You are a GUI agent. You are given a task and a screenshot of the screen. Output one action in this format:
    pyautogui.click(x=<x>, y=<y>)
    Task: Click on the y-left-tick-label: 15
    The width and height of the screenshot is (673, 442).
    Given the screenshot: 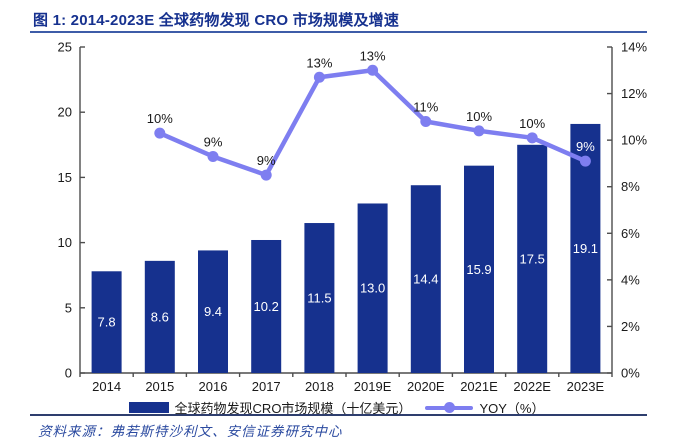 What is the action you would take?
    pyautogui.click(x=65, y=177)
    